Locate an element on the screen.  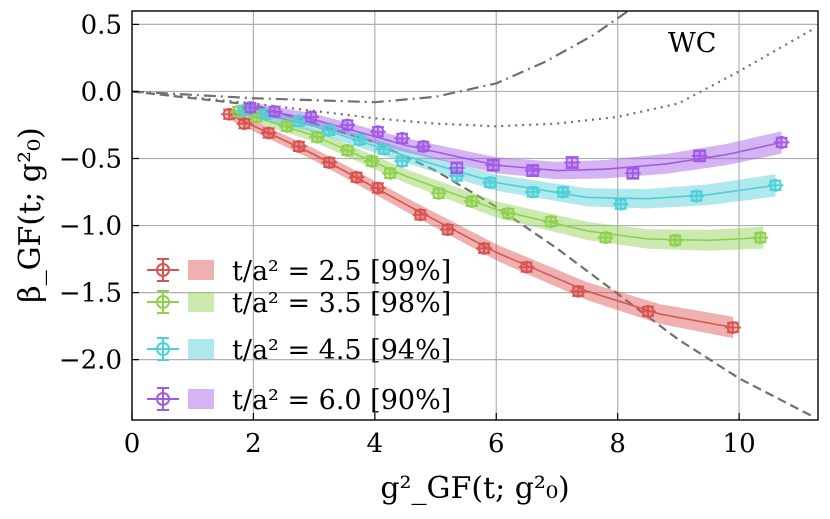
legend-label-t45: t/a² = 4.5 [94%] is located at coordinates (341, 350).